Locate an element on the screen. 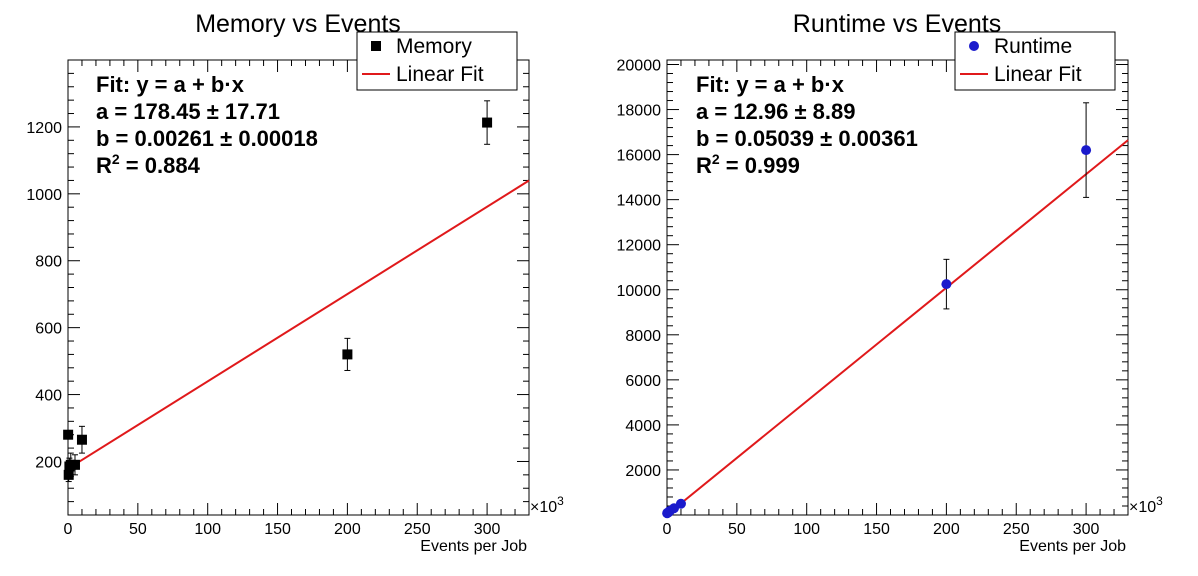 The height and width of the screenshot is (576, 1198). fit-annotation: b = 0.00261 ± 0.00018 is located at coordinates (207, 138).